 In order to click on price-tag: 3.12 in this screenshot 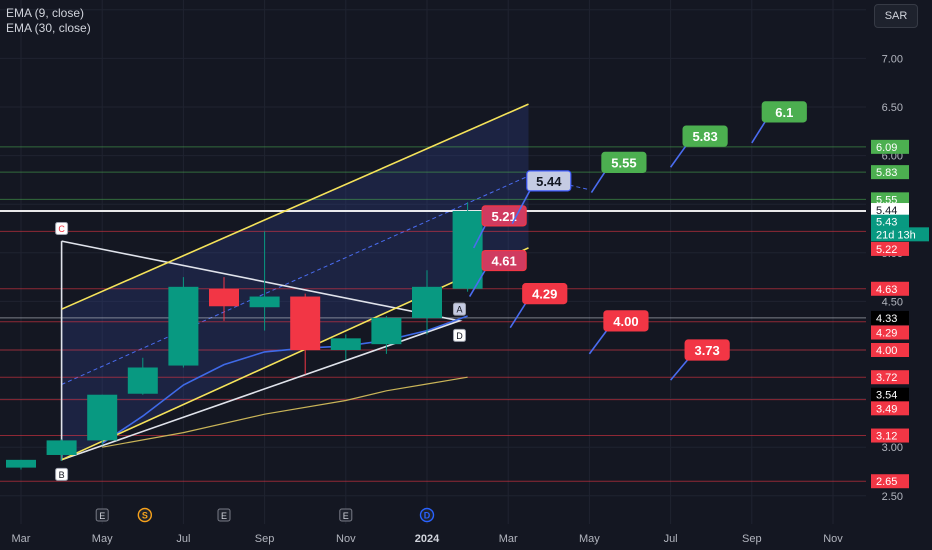, I will do `click(890, 435)`.